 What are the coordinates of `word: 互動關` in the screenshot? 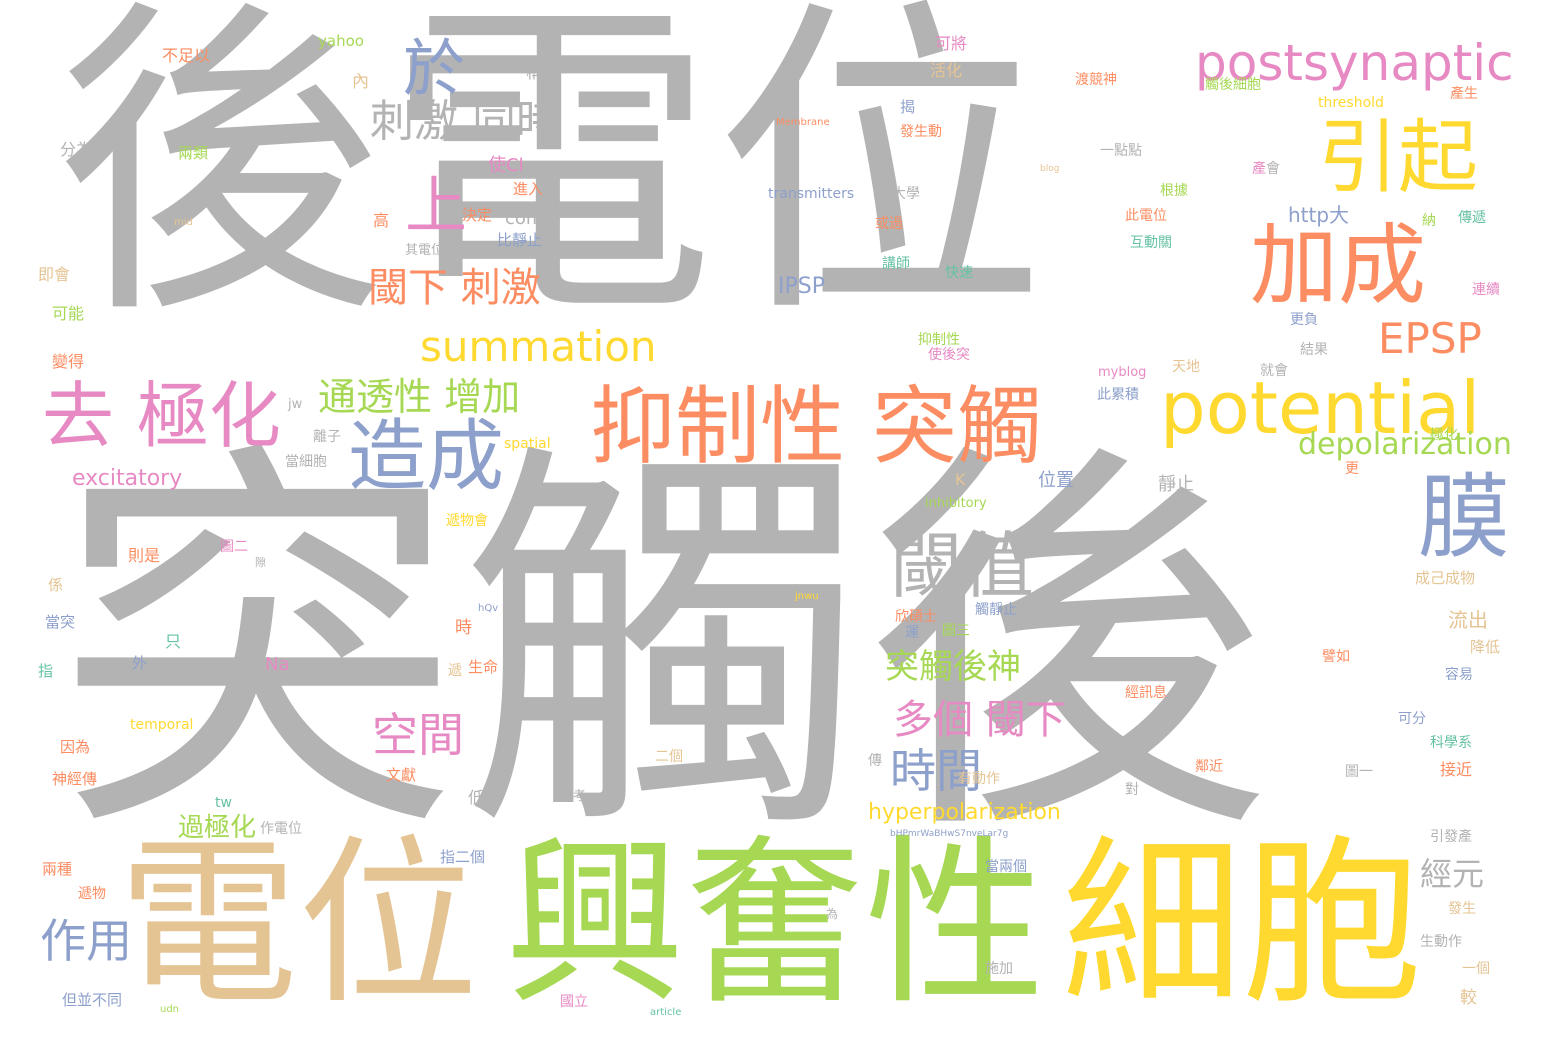 It's located at (1151, 243).